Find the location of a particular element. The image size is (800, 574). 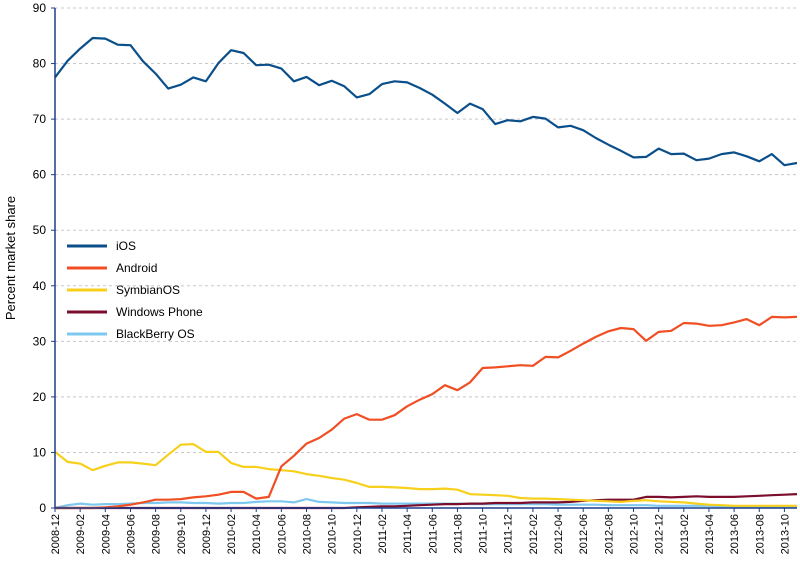

legend-label-symbianos: SymbianOS is located at coordinates (148, 290).